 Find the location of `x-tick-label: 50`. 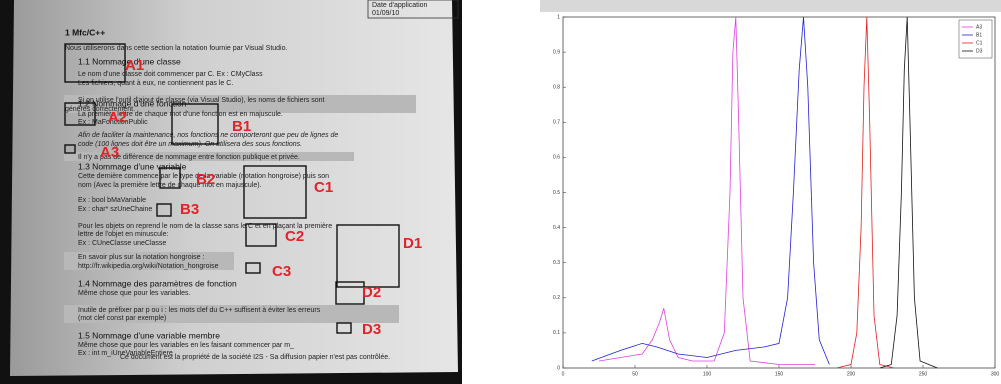

x-tick-label: 50 is located at coordinates (635, 374).